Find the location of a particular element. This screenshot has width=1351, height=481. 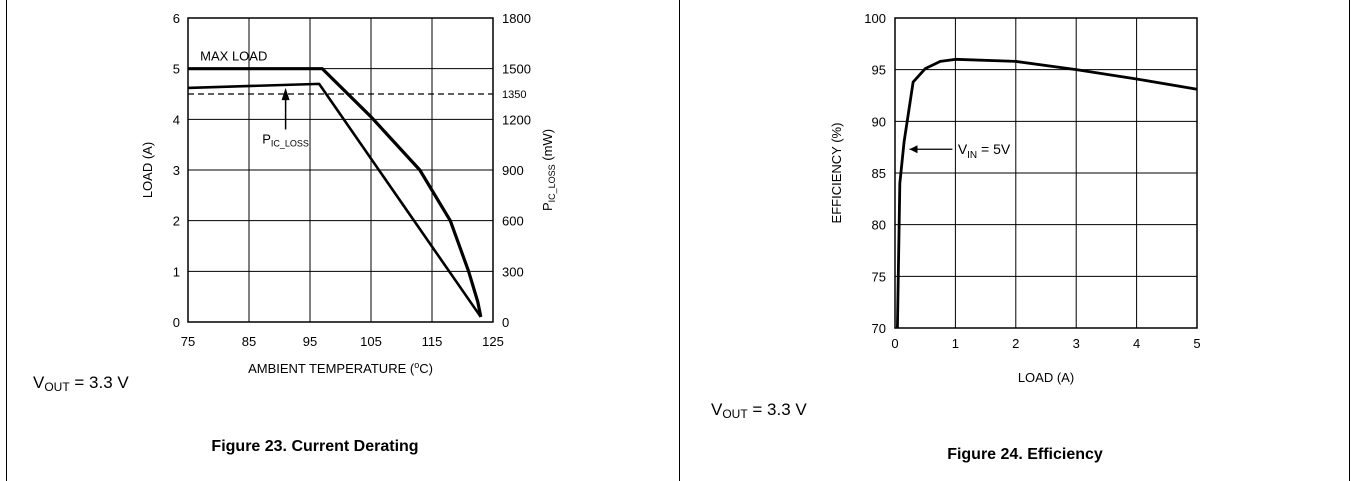

figure-23-caption: Figure 23. Current Derating is located at coordinates (315, 446).